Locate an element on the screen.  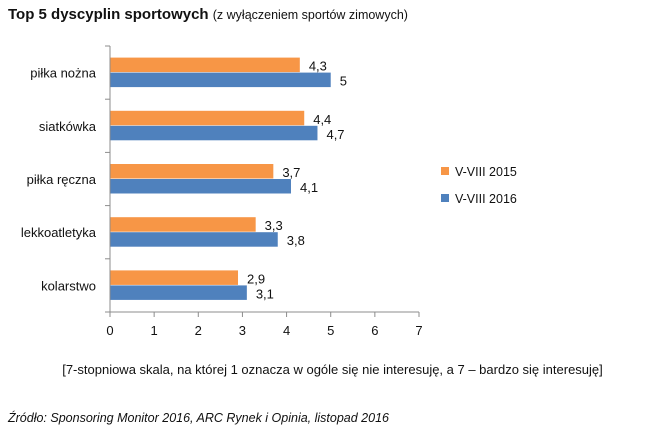
legend-label: V-VIII 2016 is located at coordinates (486, 199).